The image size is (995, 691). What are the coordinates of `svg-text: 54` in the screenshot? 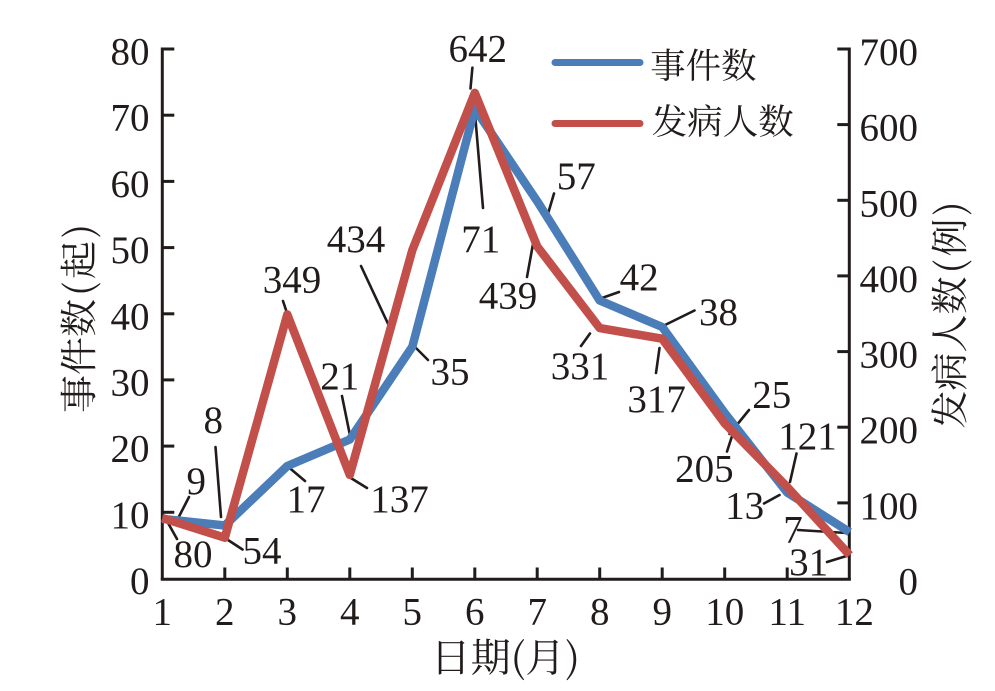 It's located at (262, 551).